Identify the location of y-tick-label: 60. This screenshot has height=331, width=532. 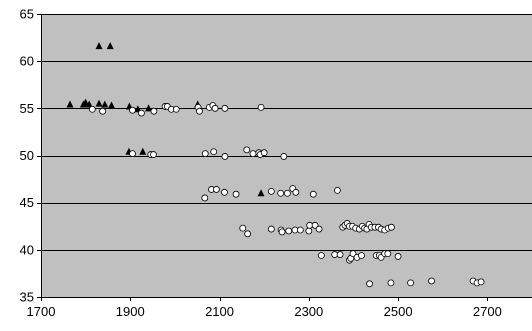
(27, 61).